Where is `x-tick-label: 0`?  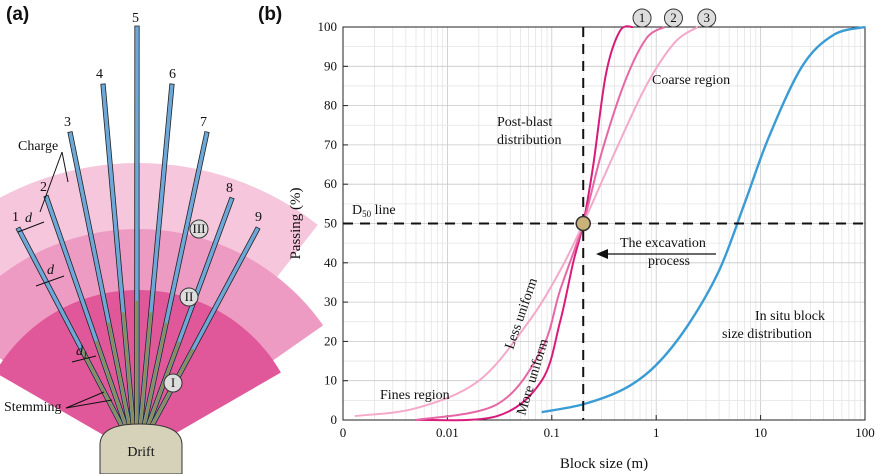
x-tick-label: 0 is located at coordinates (343, 432).